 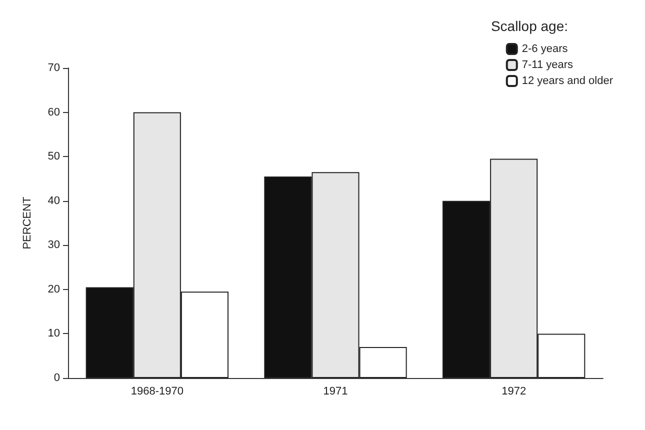 I want to click on legend-label: 7-11 years, so click(x=548, y=65).